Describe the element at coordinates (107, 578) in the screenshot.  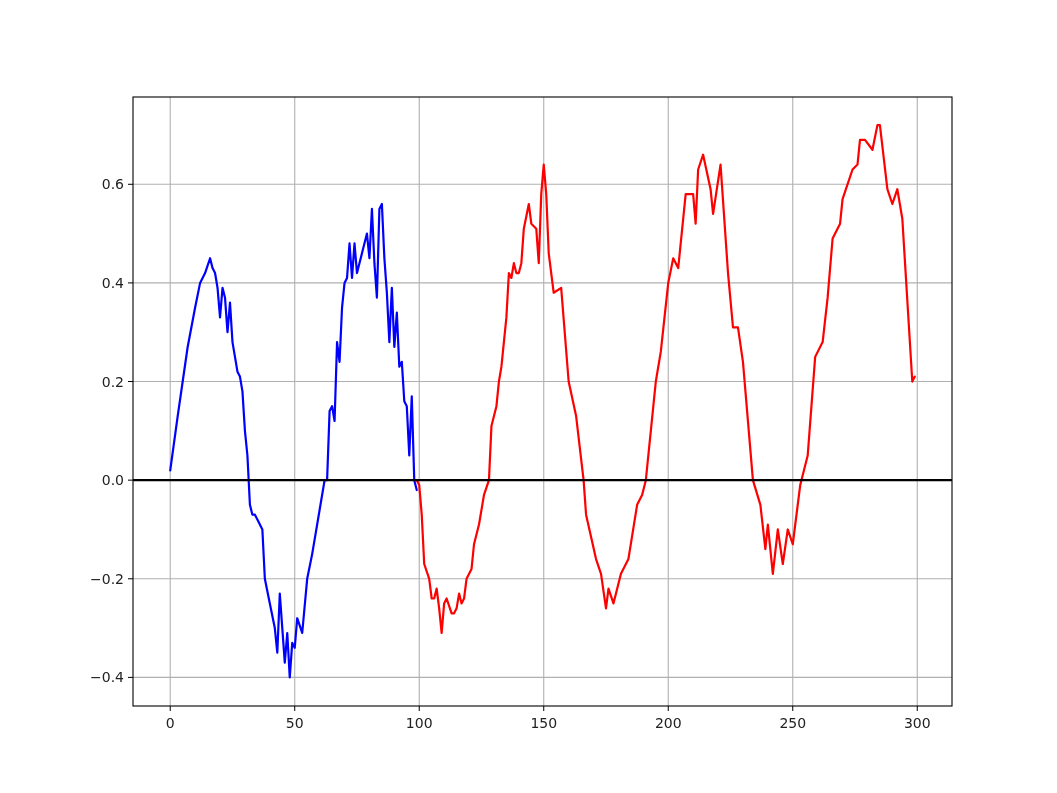
I see `y-tick-label: −0.2` at that location.